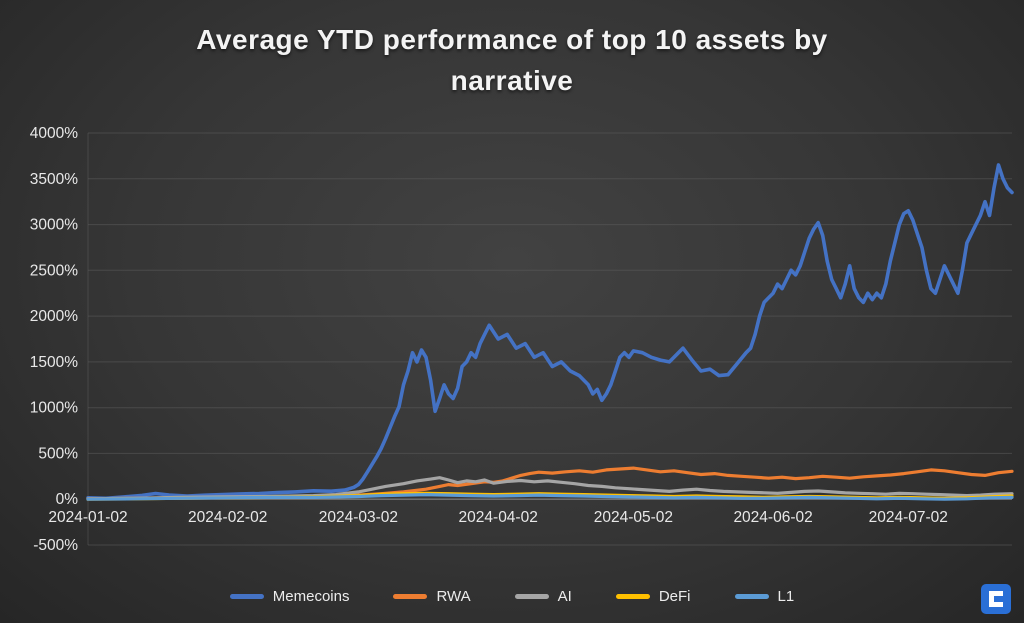  What do you see at coordinates (54, 316) in the screenshot?
I see `svg-text: 2000%` at bounding box center [54, 316].